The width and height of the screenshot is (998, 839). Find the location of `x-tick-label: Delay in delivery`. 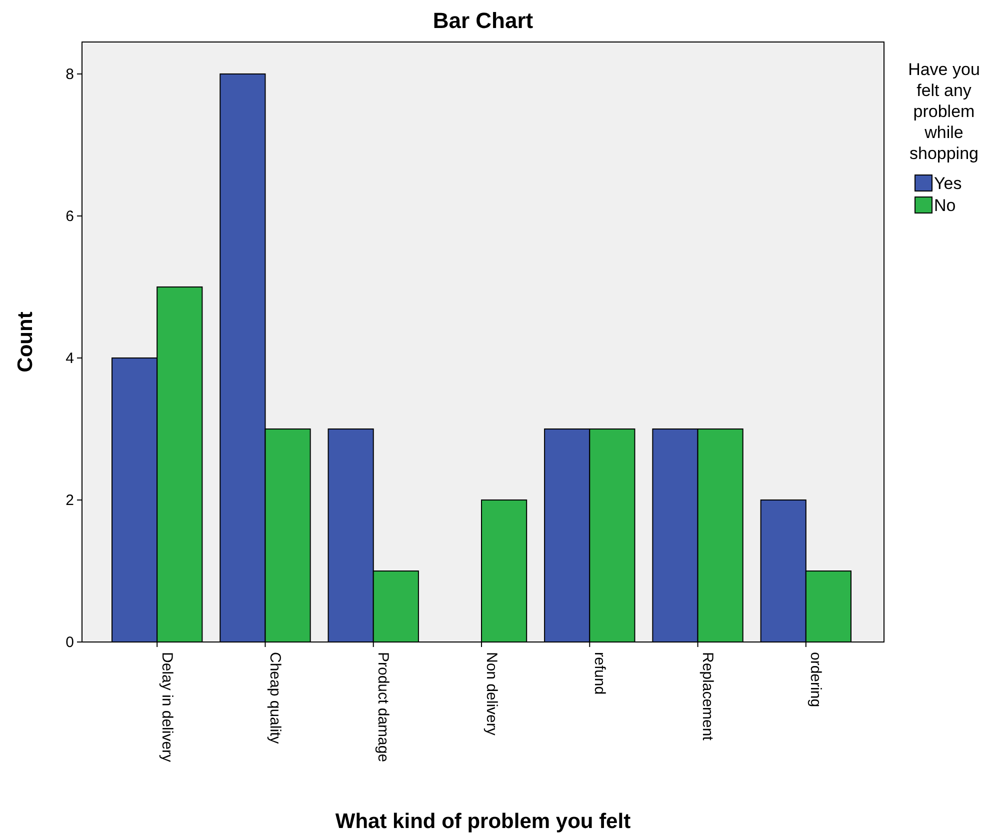

x-tick-label: Delay in delivery is located at coordinates (167, 707).